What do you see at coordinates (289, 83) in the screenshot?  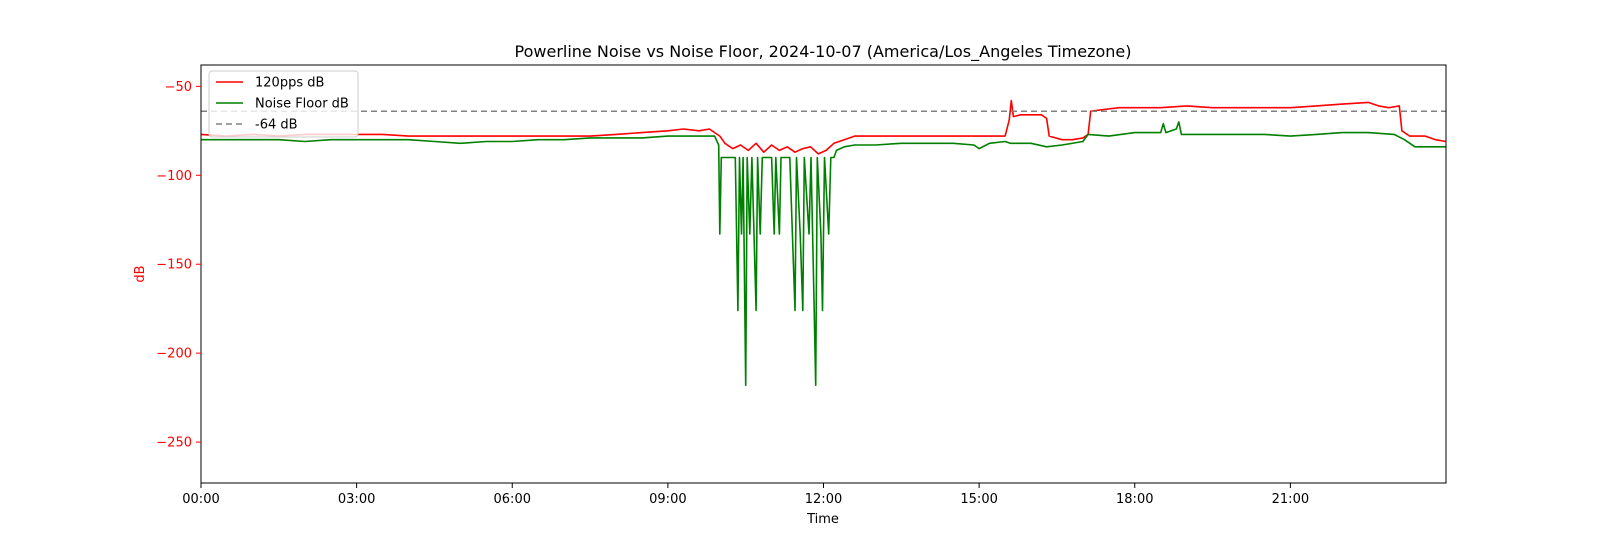 I see `legend-label-0: 120pps dB` at bounding box center [289, 83].